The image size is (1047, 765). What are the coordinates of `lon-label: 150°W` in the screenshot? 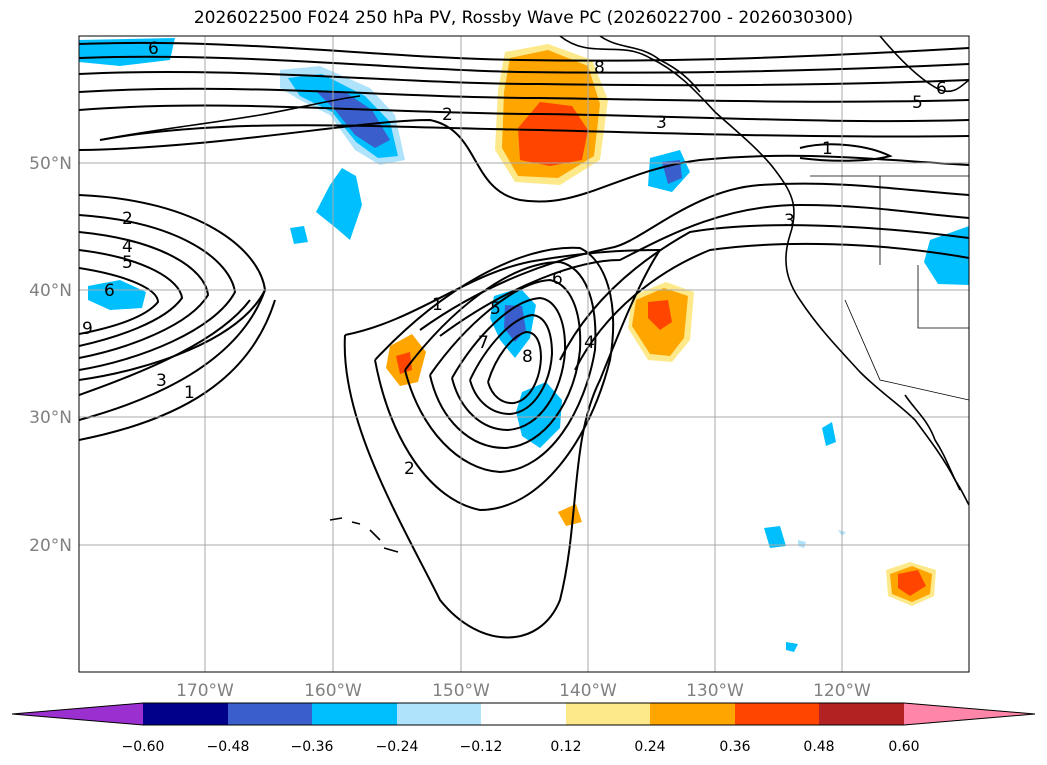 It's located at (461, 691).